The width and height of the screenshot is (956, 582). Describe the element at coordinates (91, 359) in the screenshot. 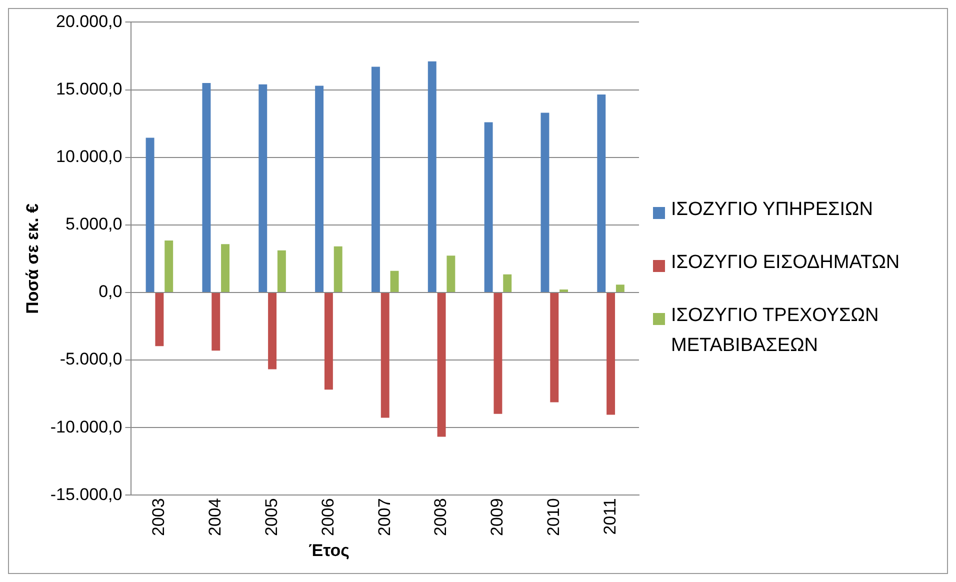

I see `y-tick-label: -5.000,0` at that location.